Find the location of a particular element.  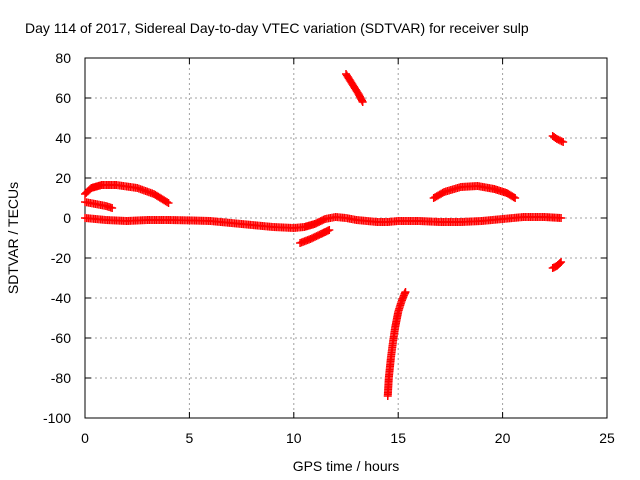

series-dive-15h is located at coordinates (396, 344).